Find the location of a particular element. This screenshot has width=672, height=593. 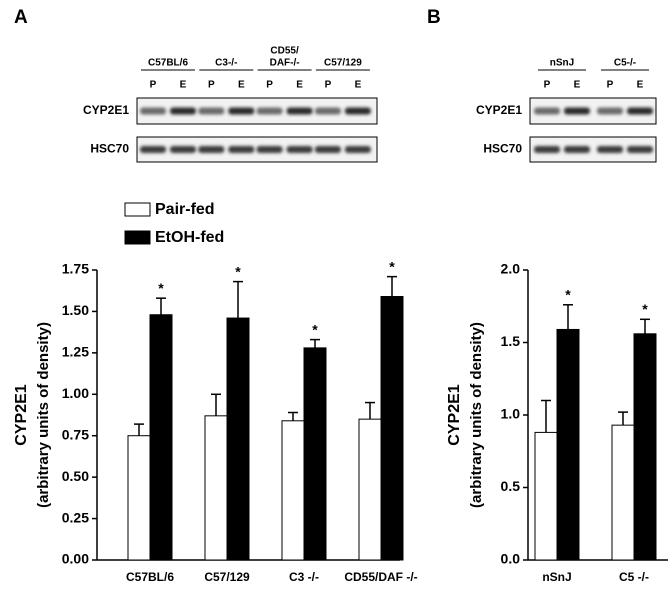

x-tick-label: nSnJ is located at coordinates (556, 577).